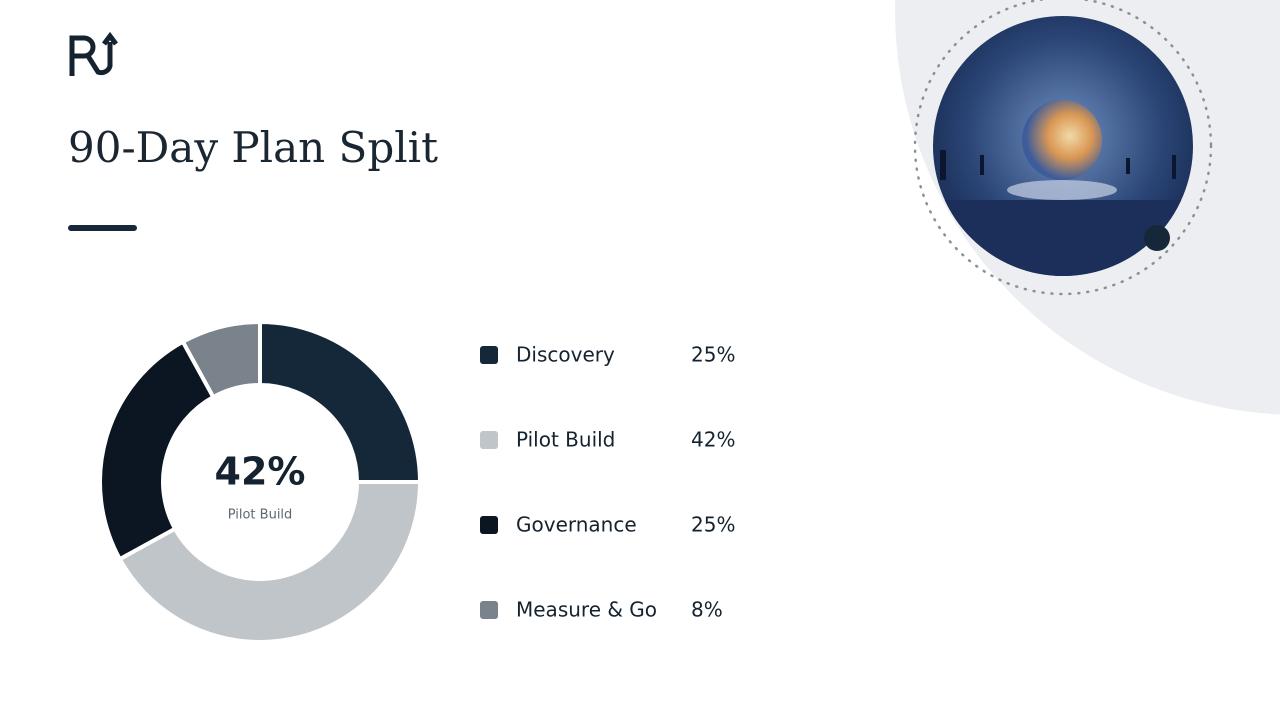 The width and height of the screenshot is (1280, 720). I want to click on legend-label: Pilot Build, so click(565, 440).